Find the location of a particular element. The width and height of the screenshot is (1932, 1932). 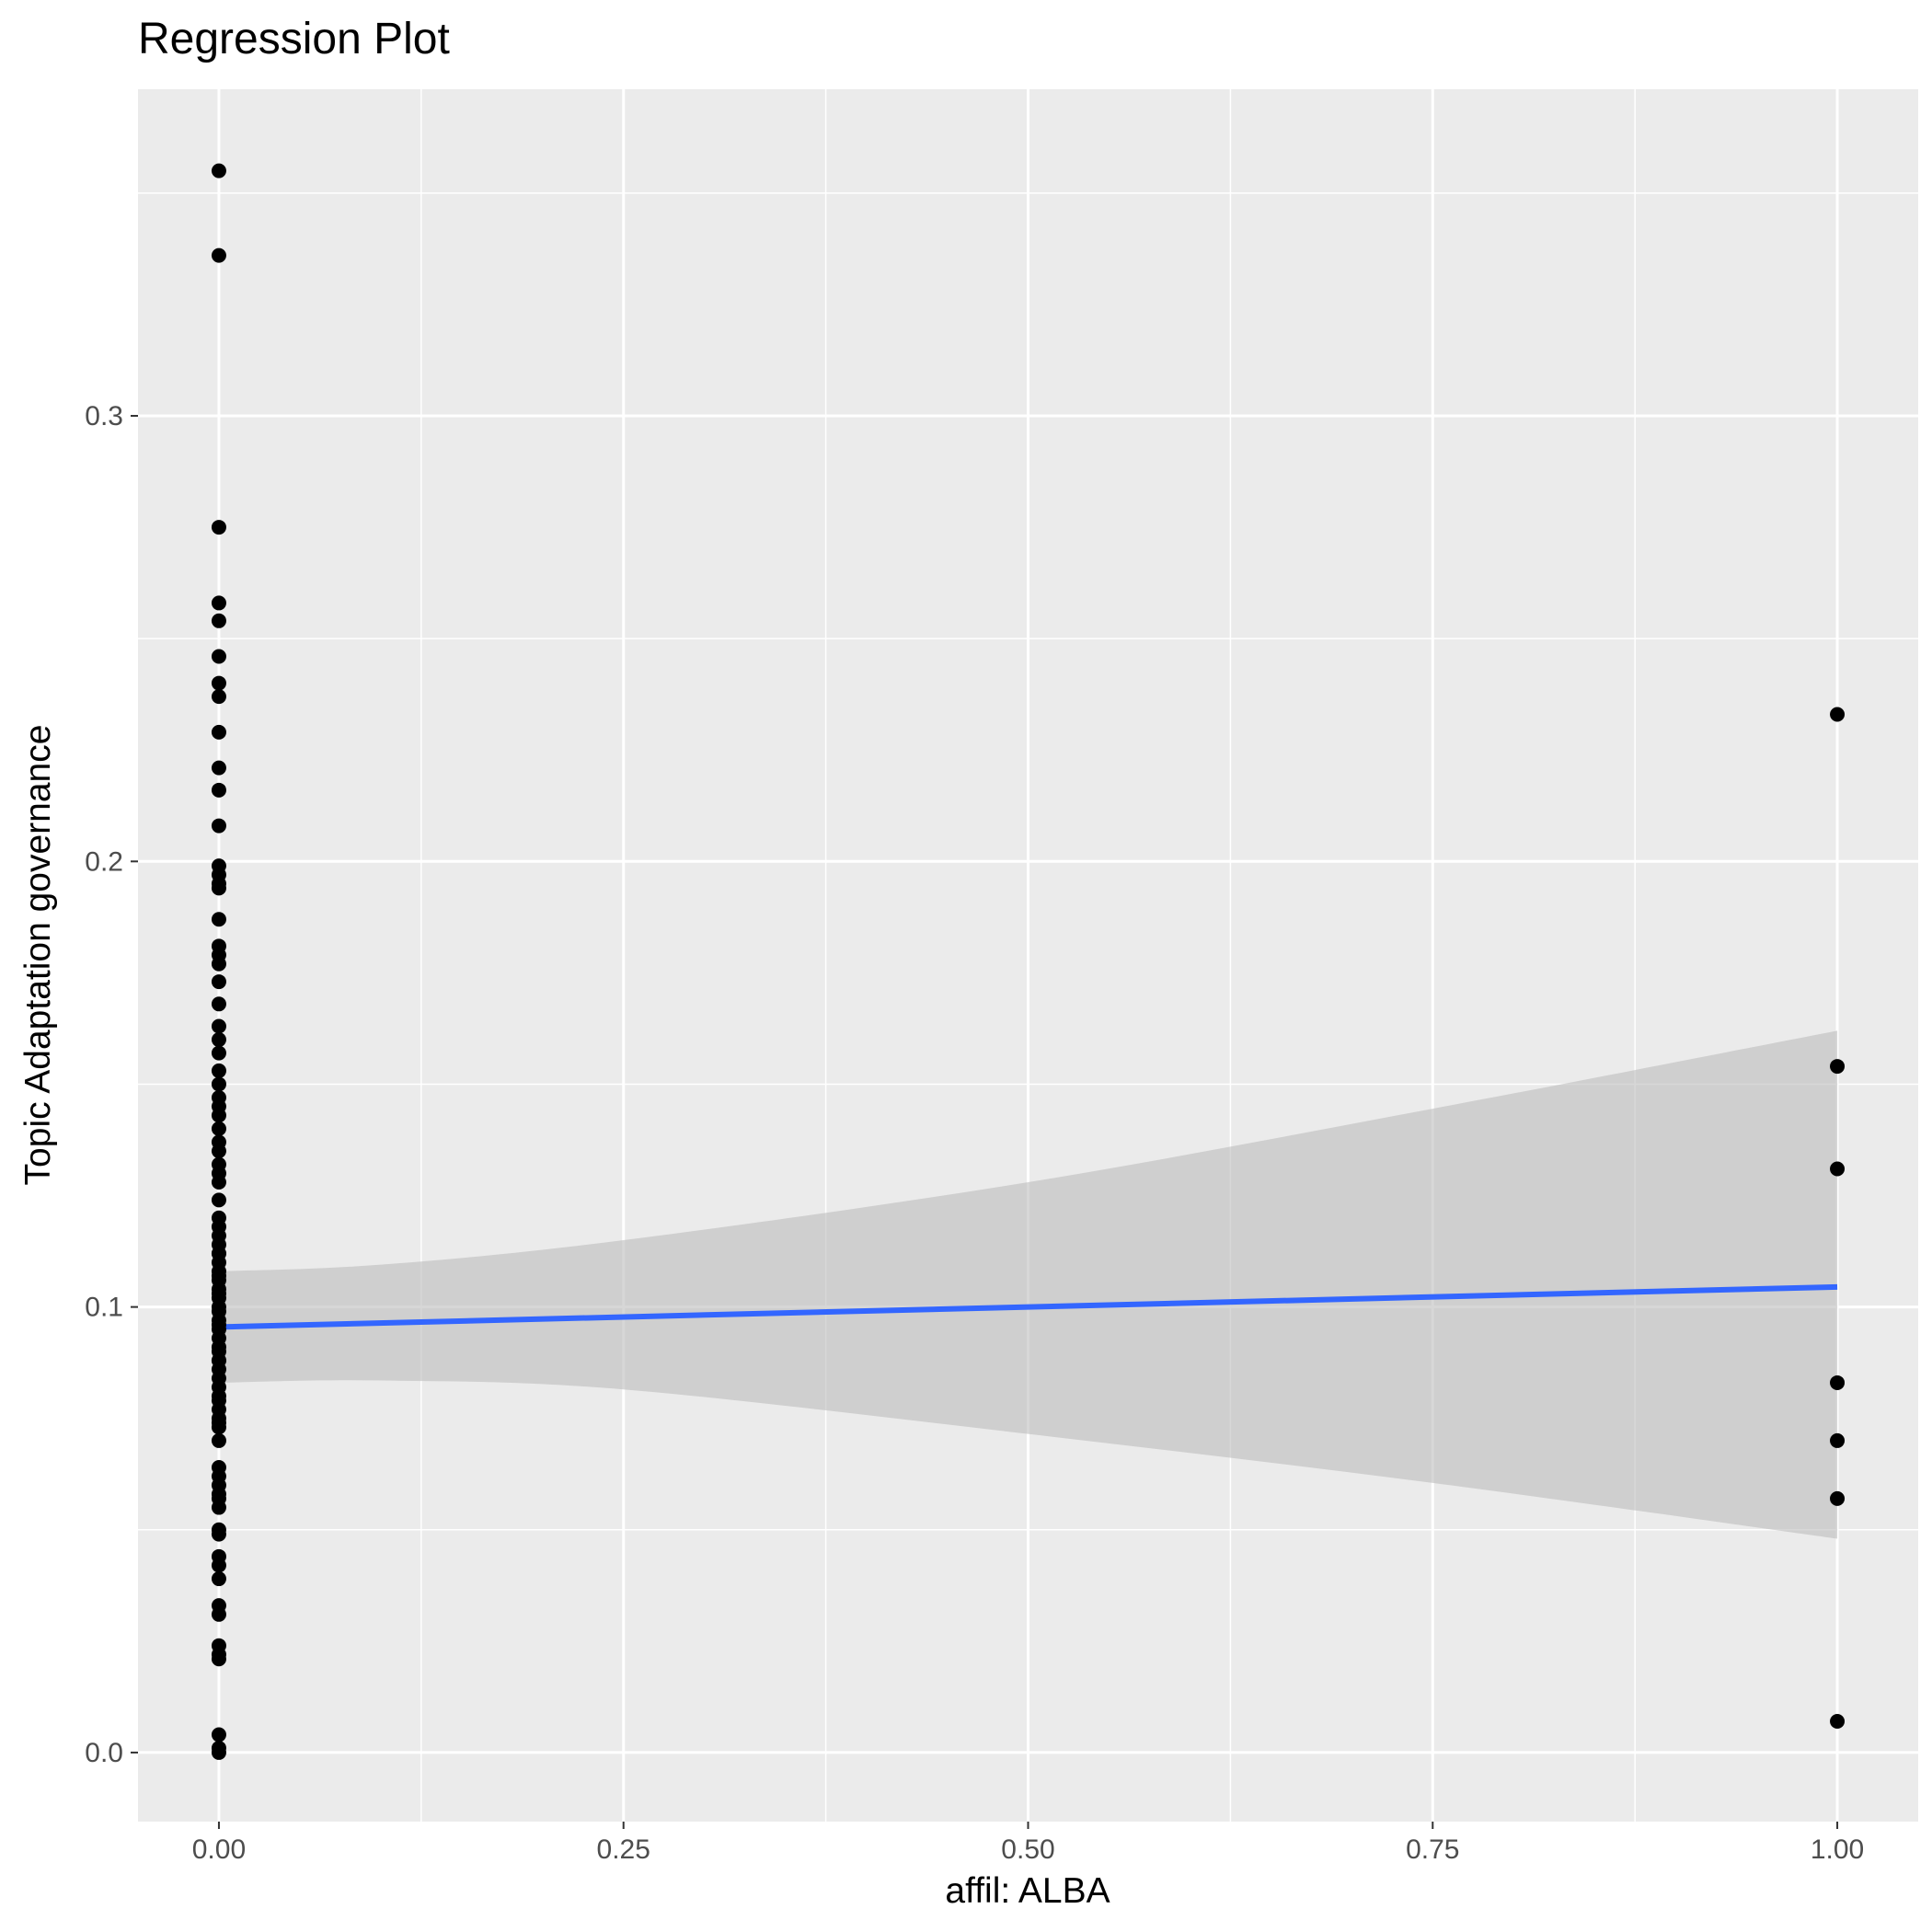

y-axis-label: Topic Adaptation governance is located at coordinates (38, 955).